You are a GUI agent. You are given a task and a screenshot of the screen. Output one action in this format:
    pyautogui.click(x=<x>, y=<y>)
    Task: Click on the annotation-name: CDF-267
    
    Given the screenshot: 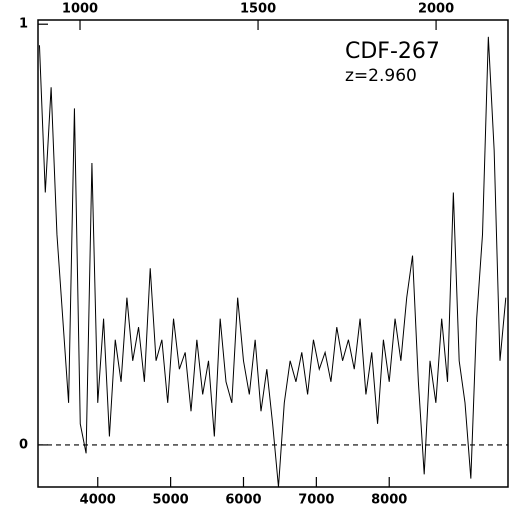 What is the action you would take?
    pyautogui.click(x=392, y=51)
    